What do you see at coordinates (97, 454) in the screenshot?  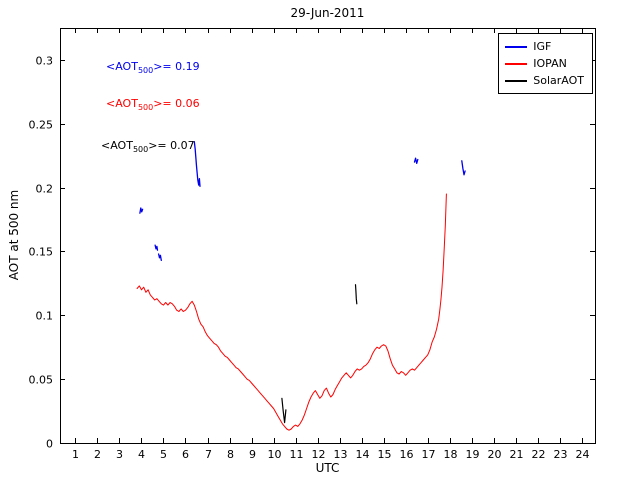 I see `x-tick-label: 2` at bounding box center [97, 454].